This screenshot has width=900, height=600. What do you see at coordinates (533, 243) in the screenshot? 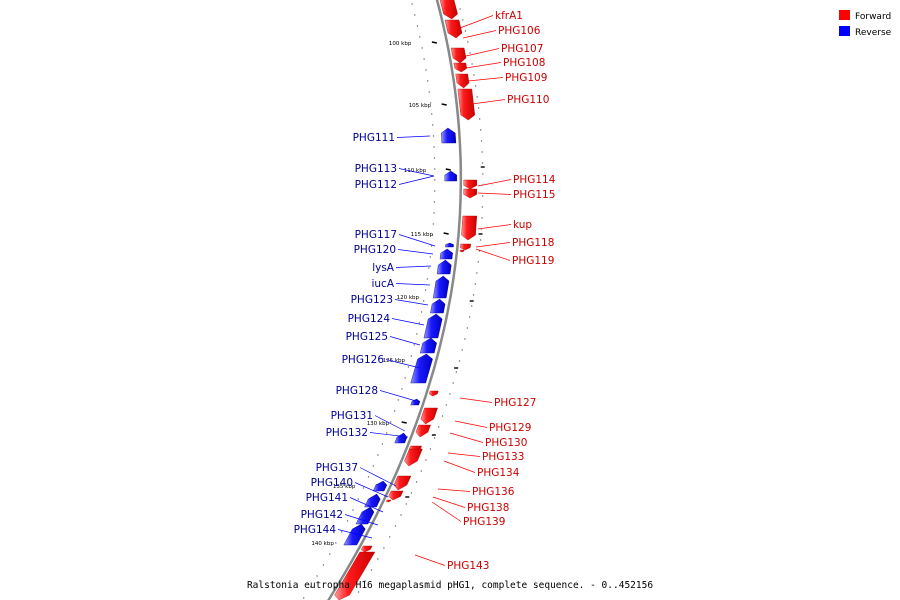
I see `forward-gene-label: PHG118` at bounding box center [533, 243].